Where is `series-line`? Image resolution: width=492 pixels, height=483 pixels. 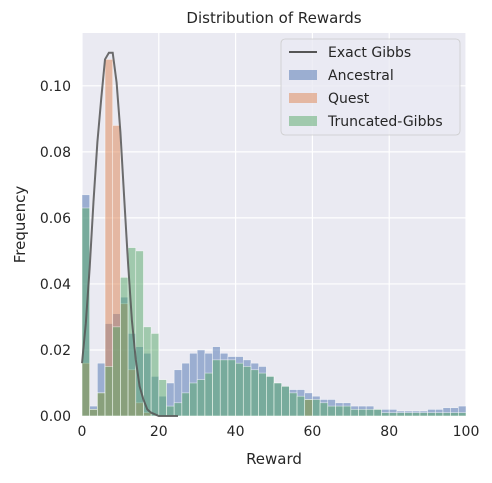 series-line is located at coordinates (129, 234).